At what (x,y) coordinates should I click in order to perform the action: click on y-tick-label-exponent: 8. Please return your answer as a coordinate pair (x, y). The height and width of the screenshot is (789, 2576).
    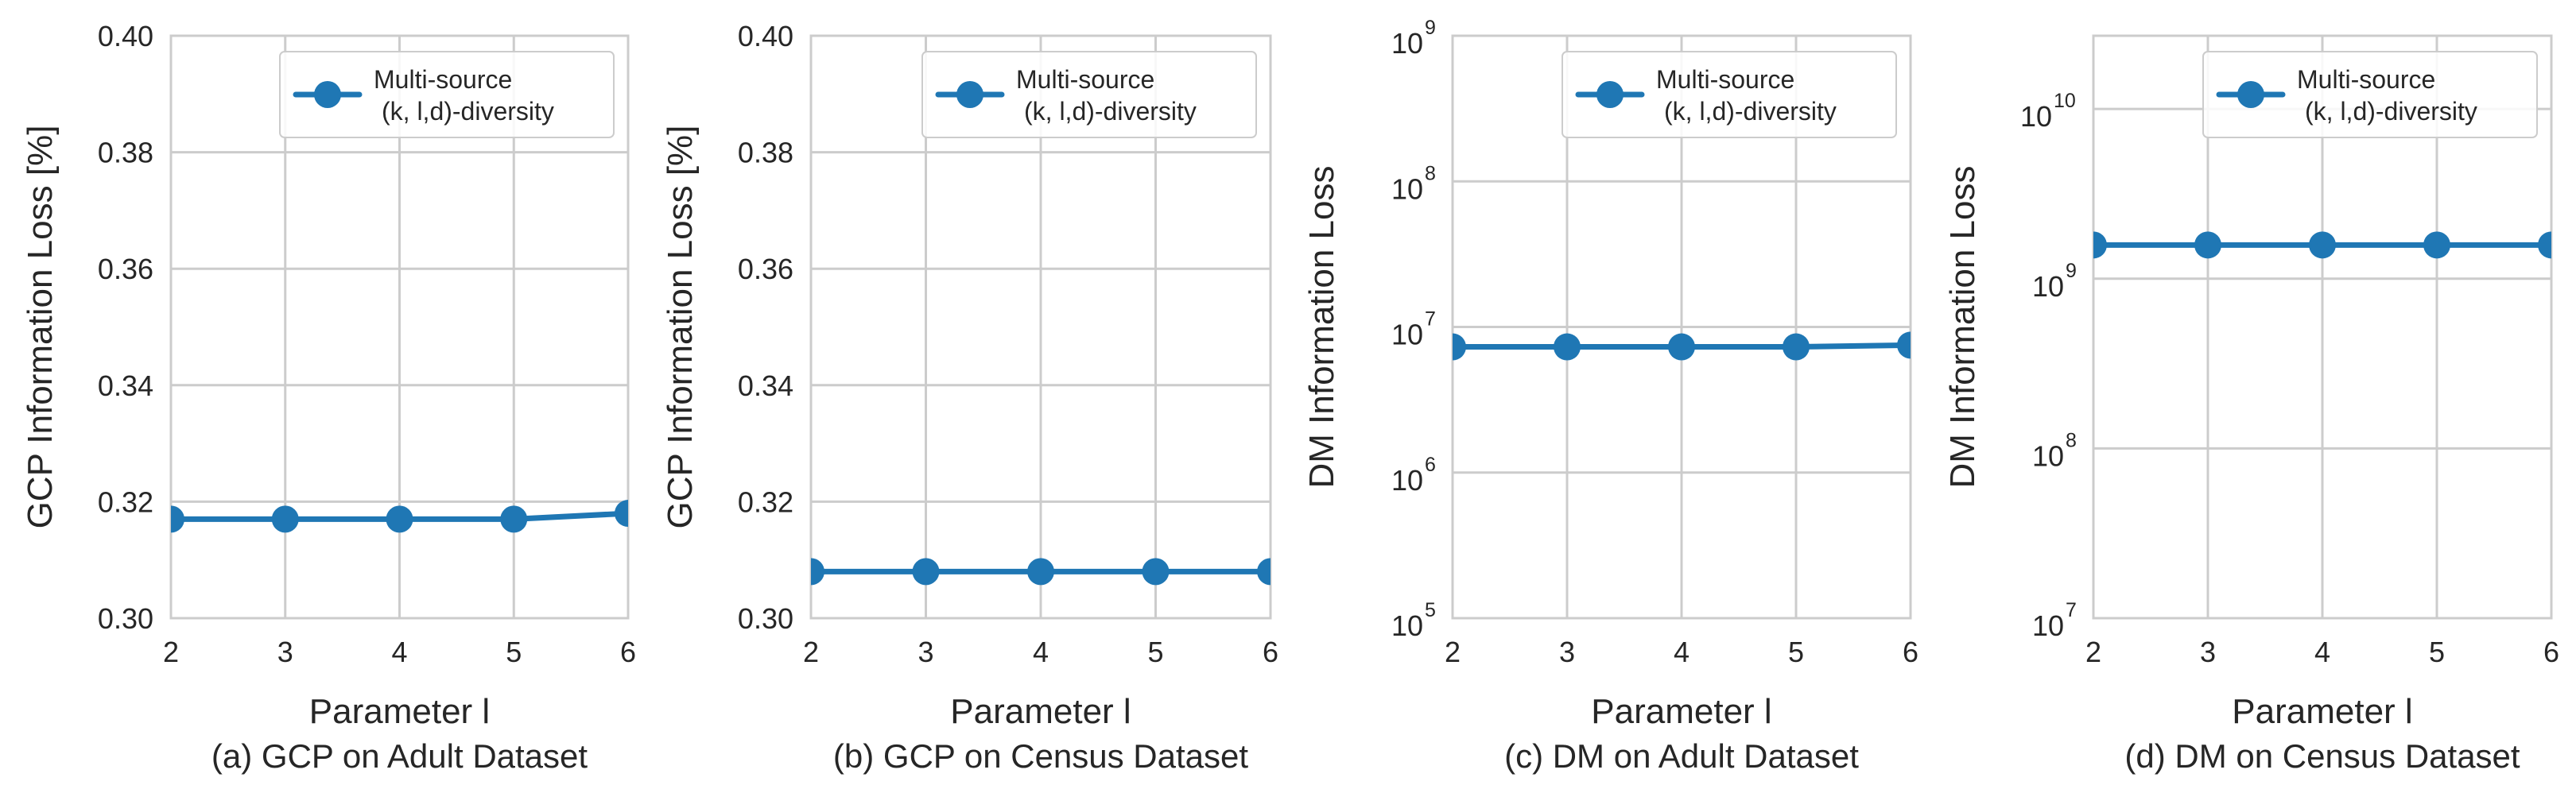
    Looking at the image, I should click on (2072, 440).